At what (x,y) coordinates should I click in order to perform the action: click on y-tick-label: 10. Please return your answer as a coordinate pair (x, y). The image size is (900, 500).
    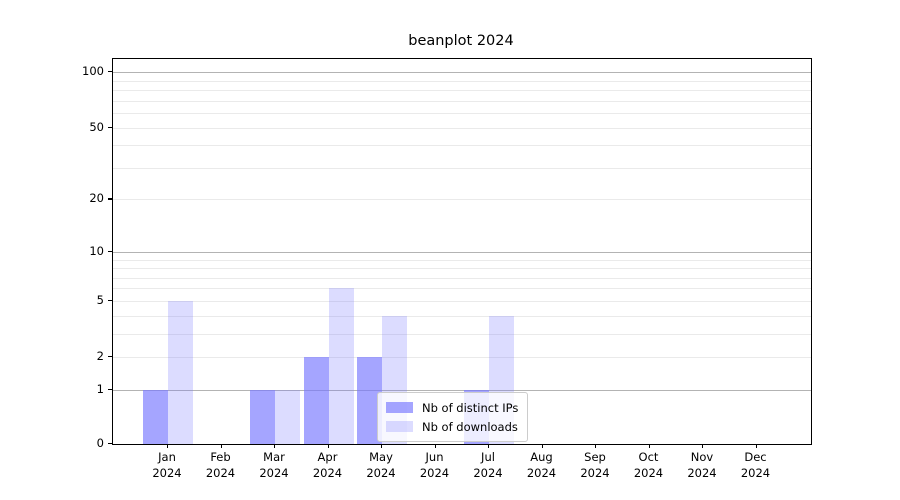
    Looking at the image, I should click on (96, 250).